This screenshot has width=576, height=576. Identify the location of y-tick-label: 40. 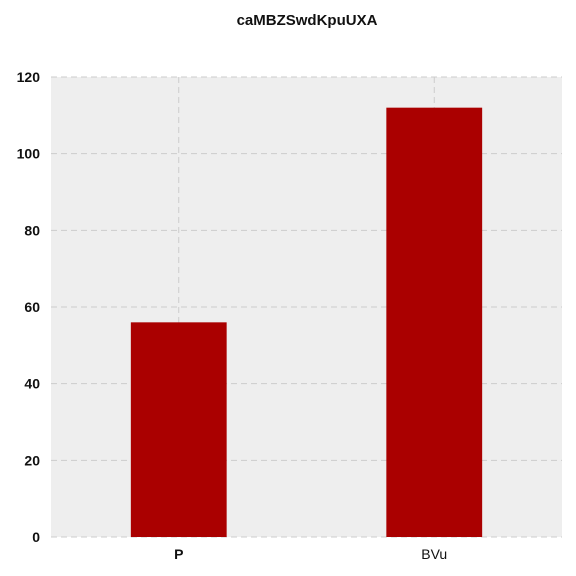
(32, 384).